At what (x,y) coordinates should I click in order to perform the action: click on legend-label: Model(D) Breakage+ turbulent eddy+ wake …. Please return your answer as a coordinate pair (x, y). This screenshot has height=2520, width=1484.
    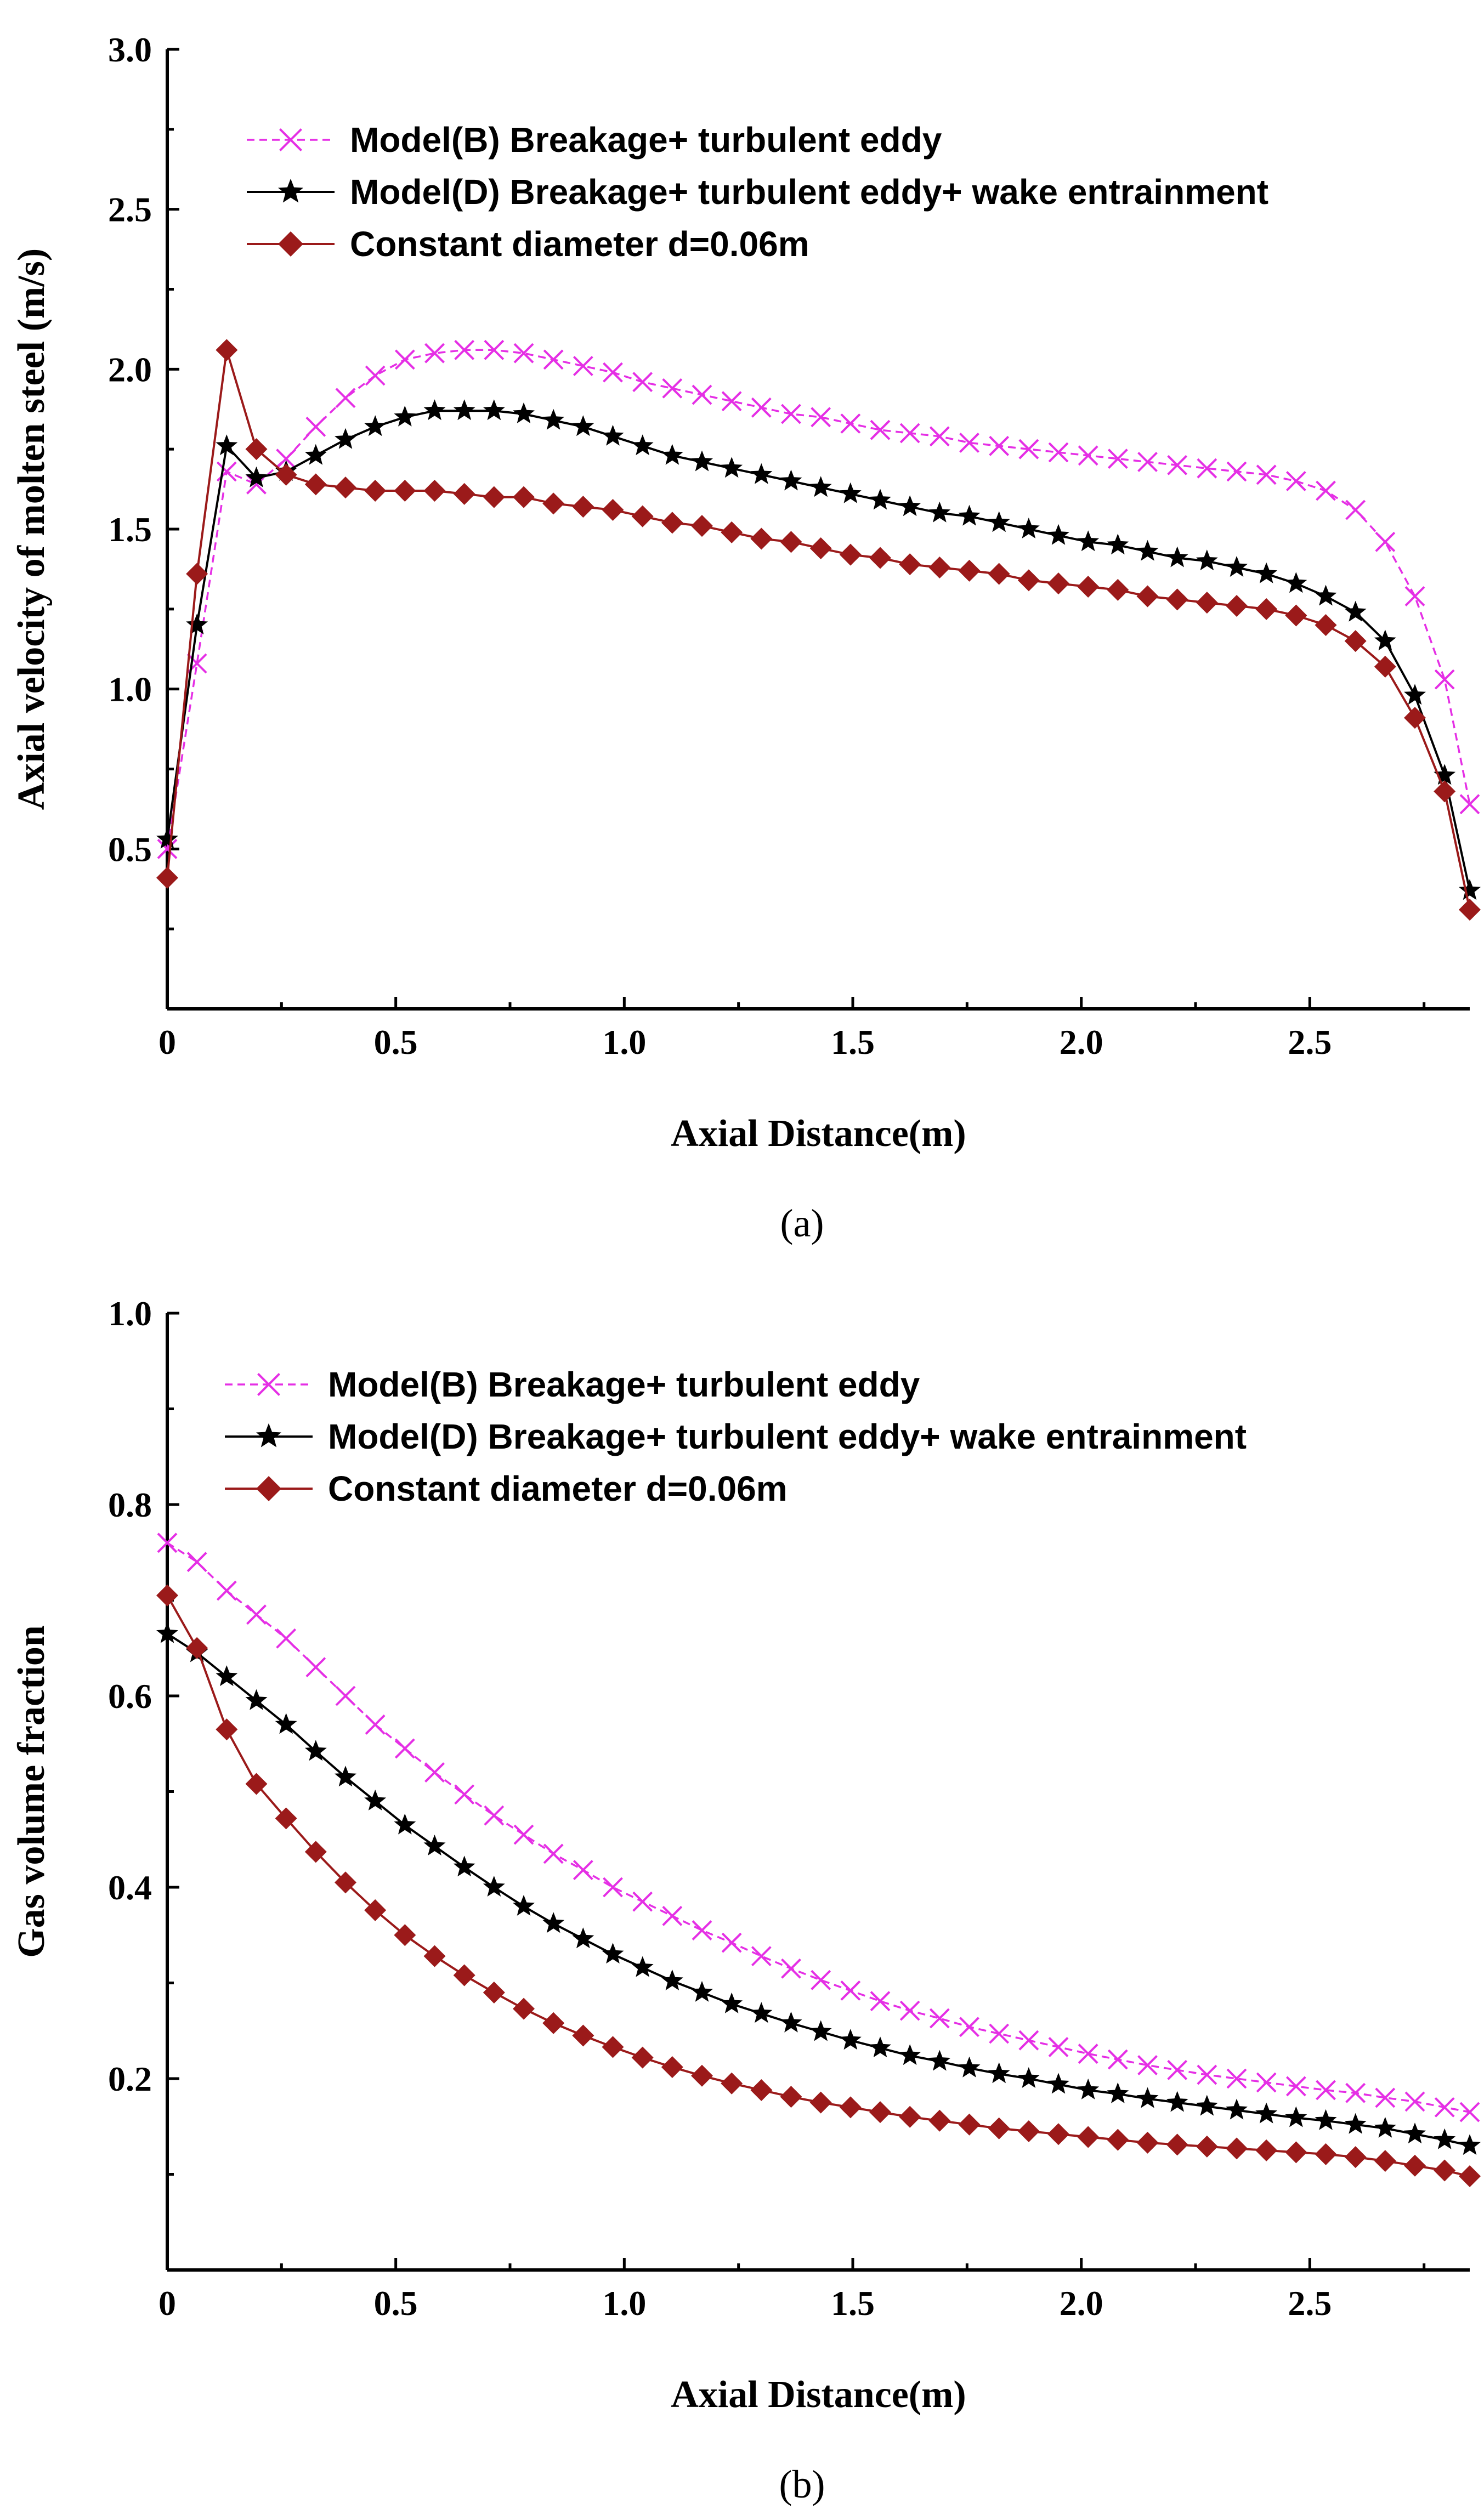
    Looking at the image, I should click on (788, 1436).